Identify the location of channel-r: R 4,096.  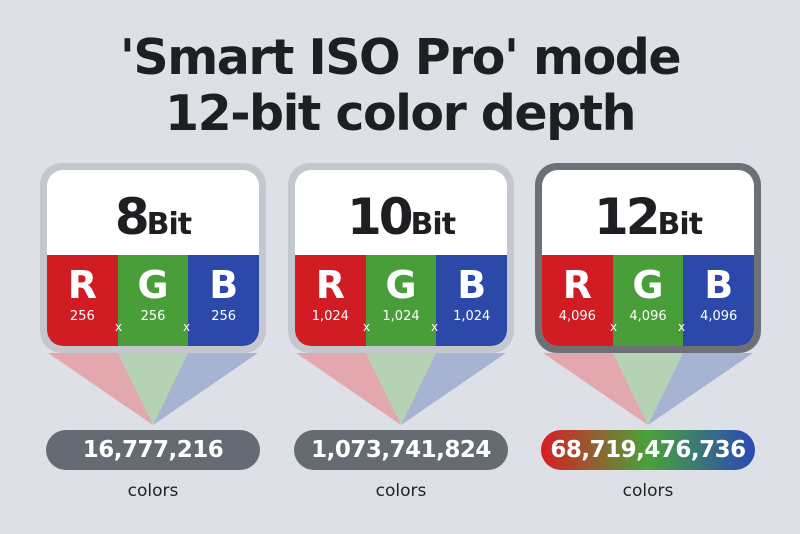
(577, 300).